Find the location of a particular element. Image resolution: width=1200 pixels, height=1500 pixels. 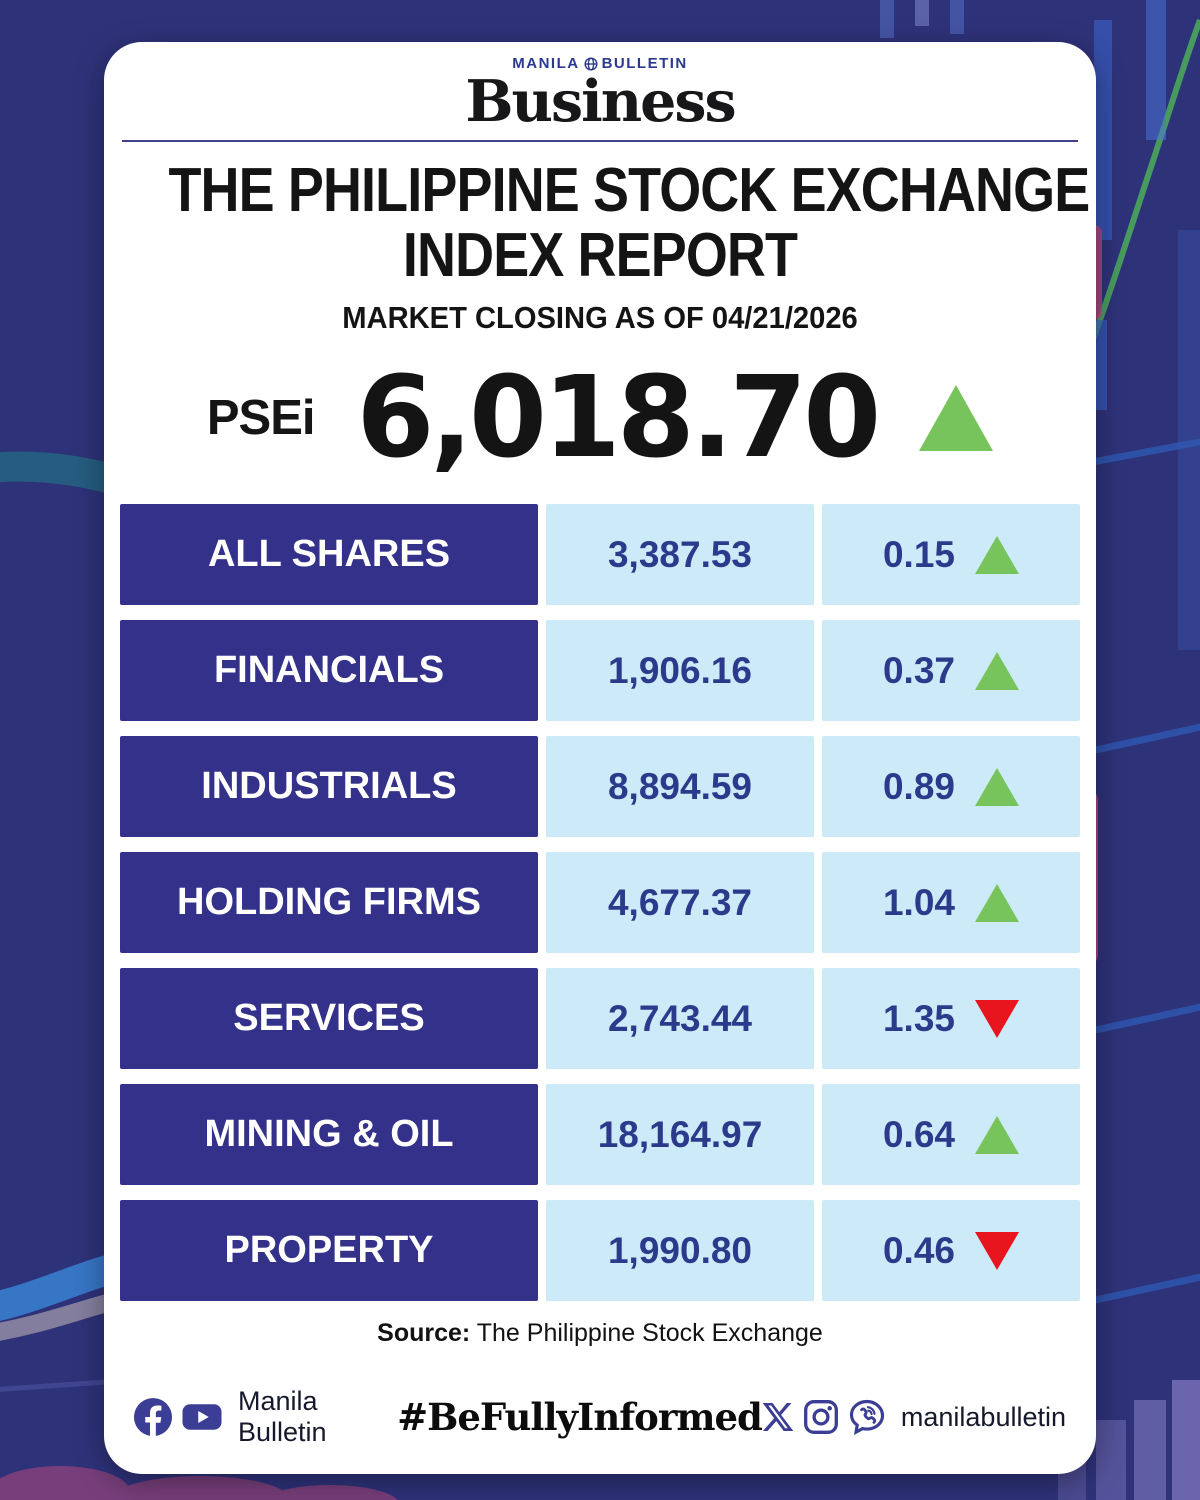

sector-value-cell: 1,906.16 is located at coordinates (680, 671).